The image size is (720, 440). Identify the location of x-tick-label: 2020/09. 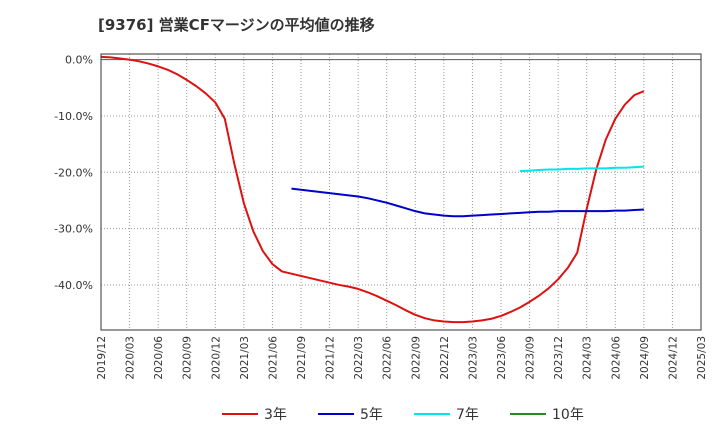
(188, 358).